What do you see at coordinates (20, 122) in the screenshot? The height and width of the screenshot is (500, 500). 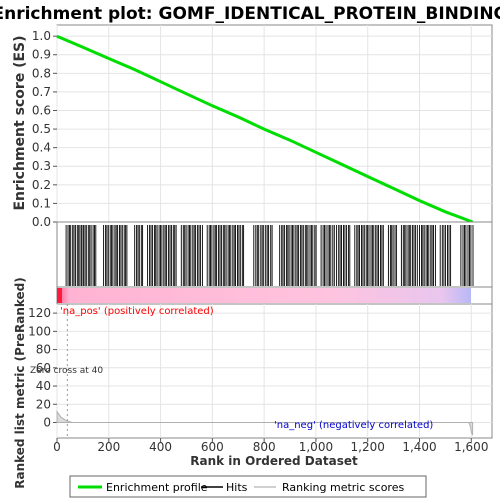 I see `es-y-axis-label: Enrichment score (ES)` at bounding box center [20, 122].